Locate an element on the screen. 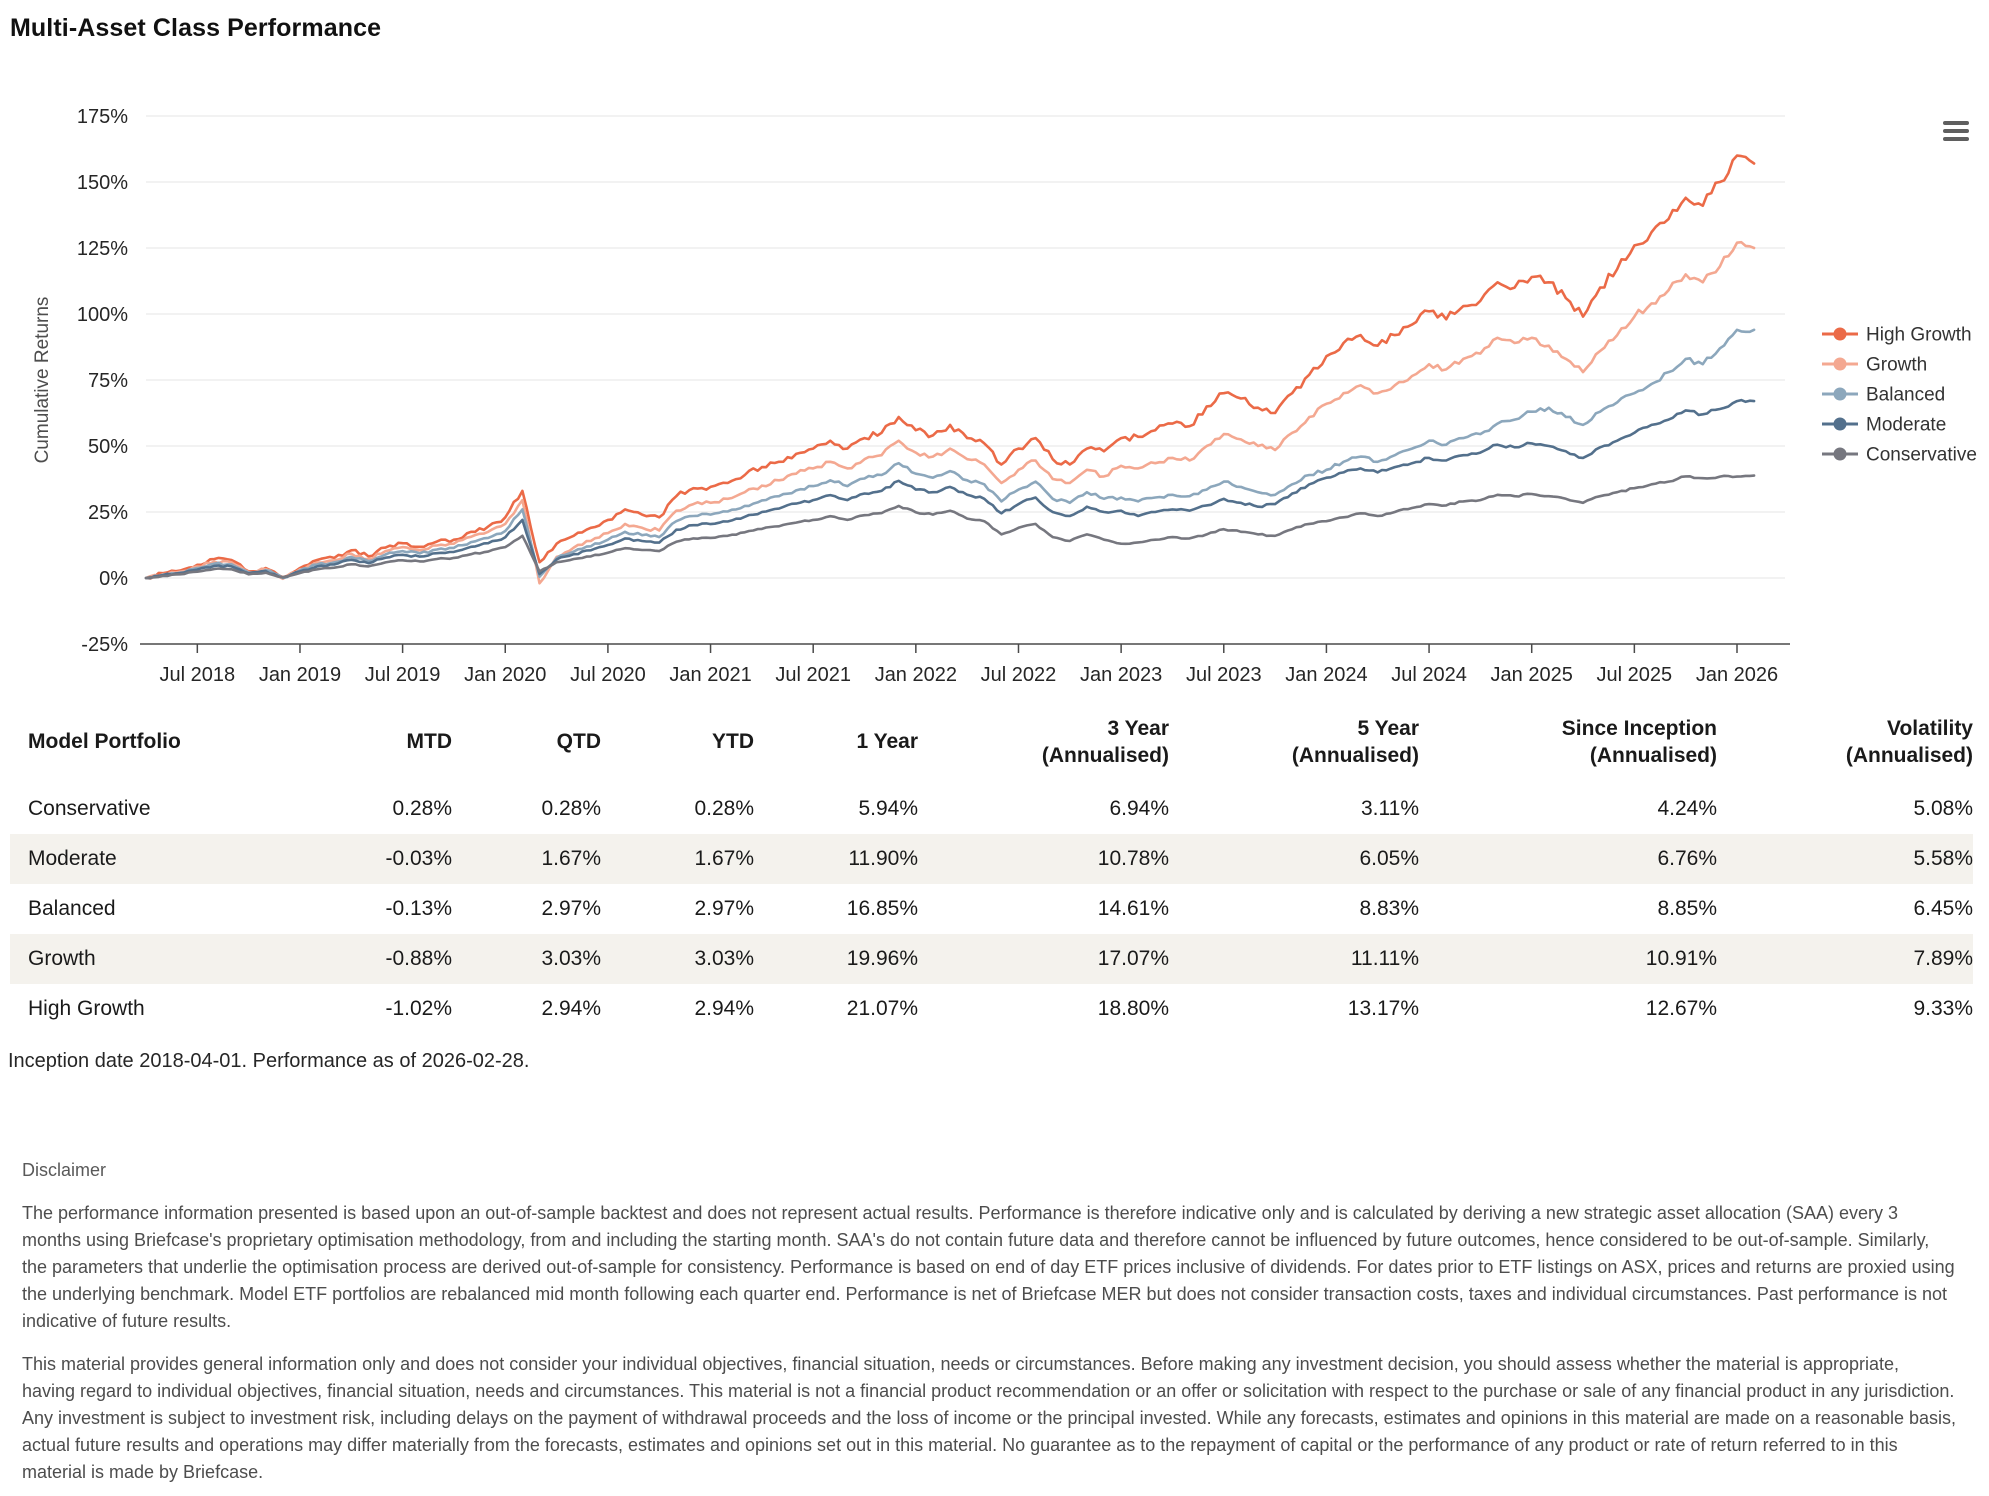 Image resolution: width=1989 pixels, height=1496 pixels. x-axis-tick-label: Jan 2020 is located at coordinates (505, 675).